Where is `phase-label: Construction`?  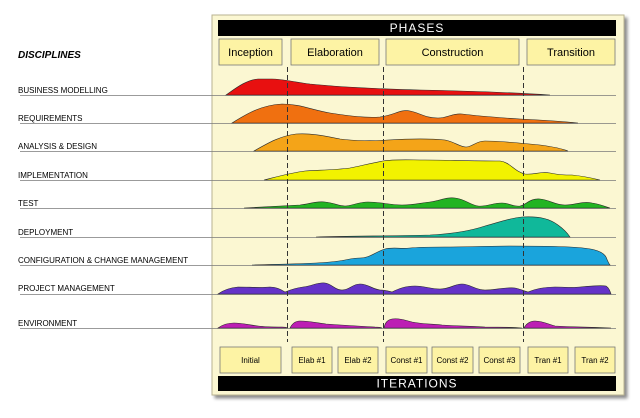
phase-label: Construction is located at coordinates (453, 53).